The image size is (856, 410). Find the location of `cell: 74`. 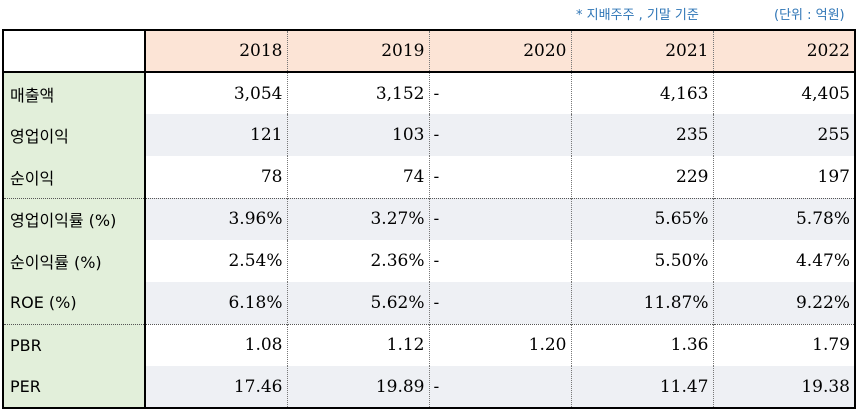

cell: 74 is located at coordinates (357, 177).